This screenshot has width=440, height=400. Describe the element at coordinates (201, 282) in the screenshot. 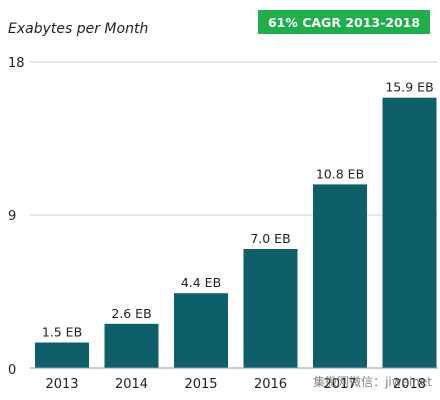

I see `data-label: 4.4 EB` at that location.